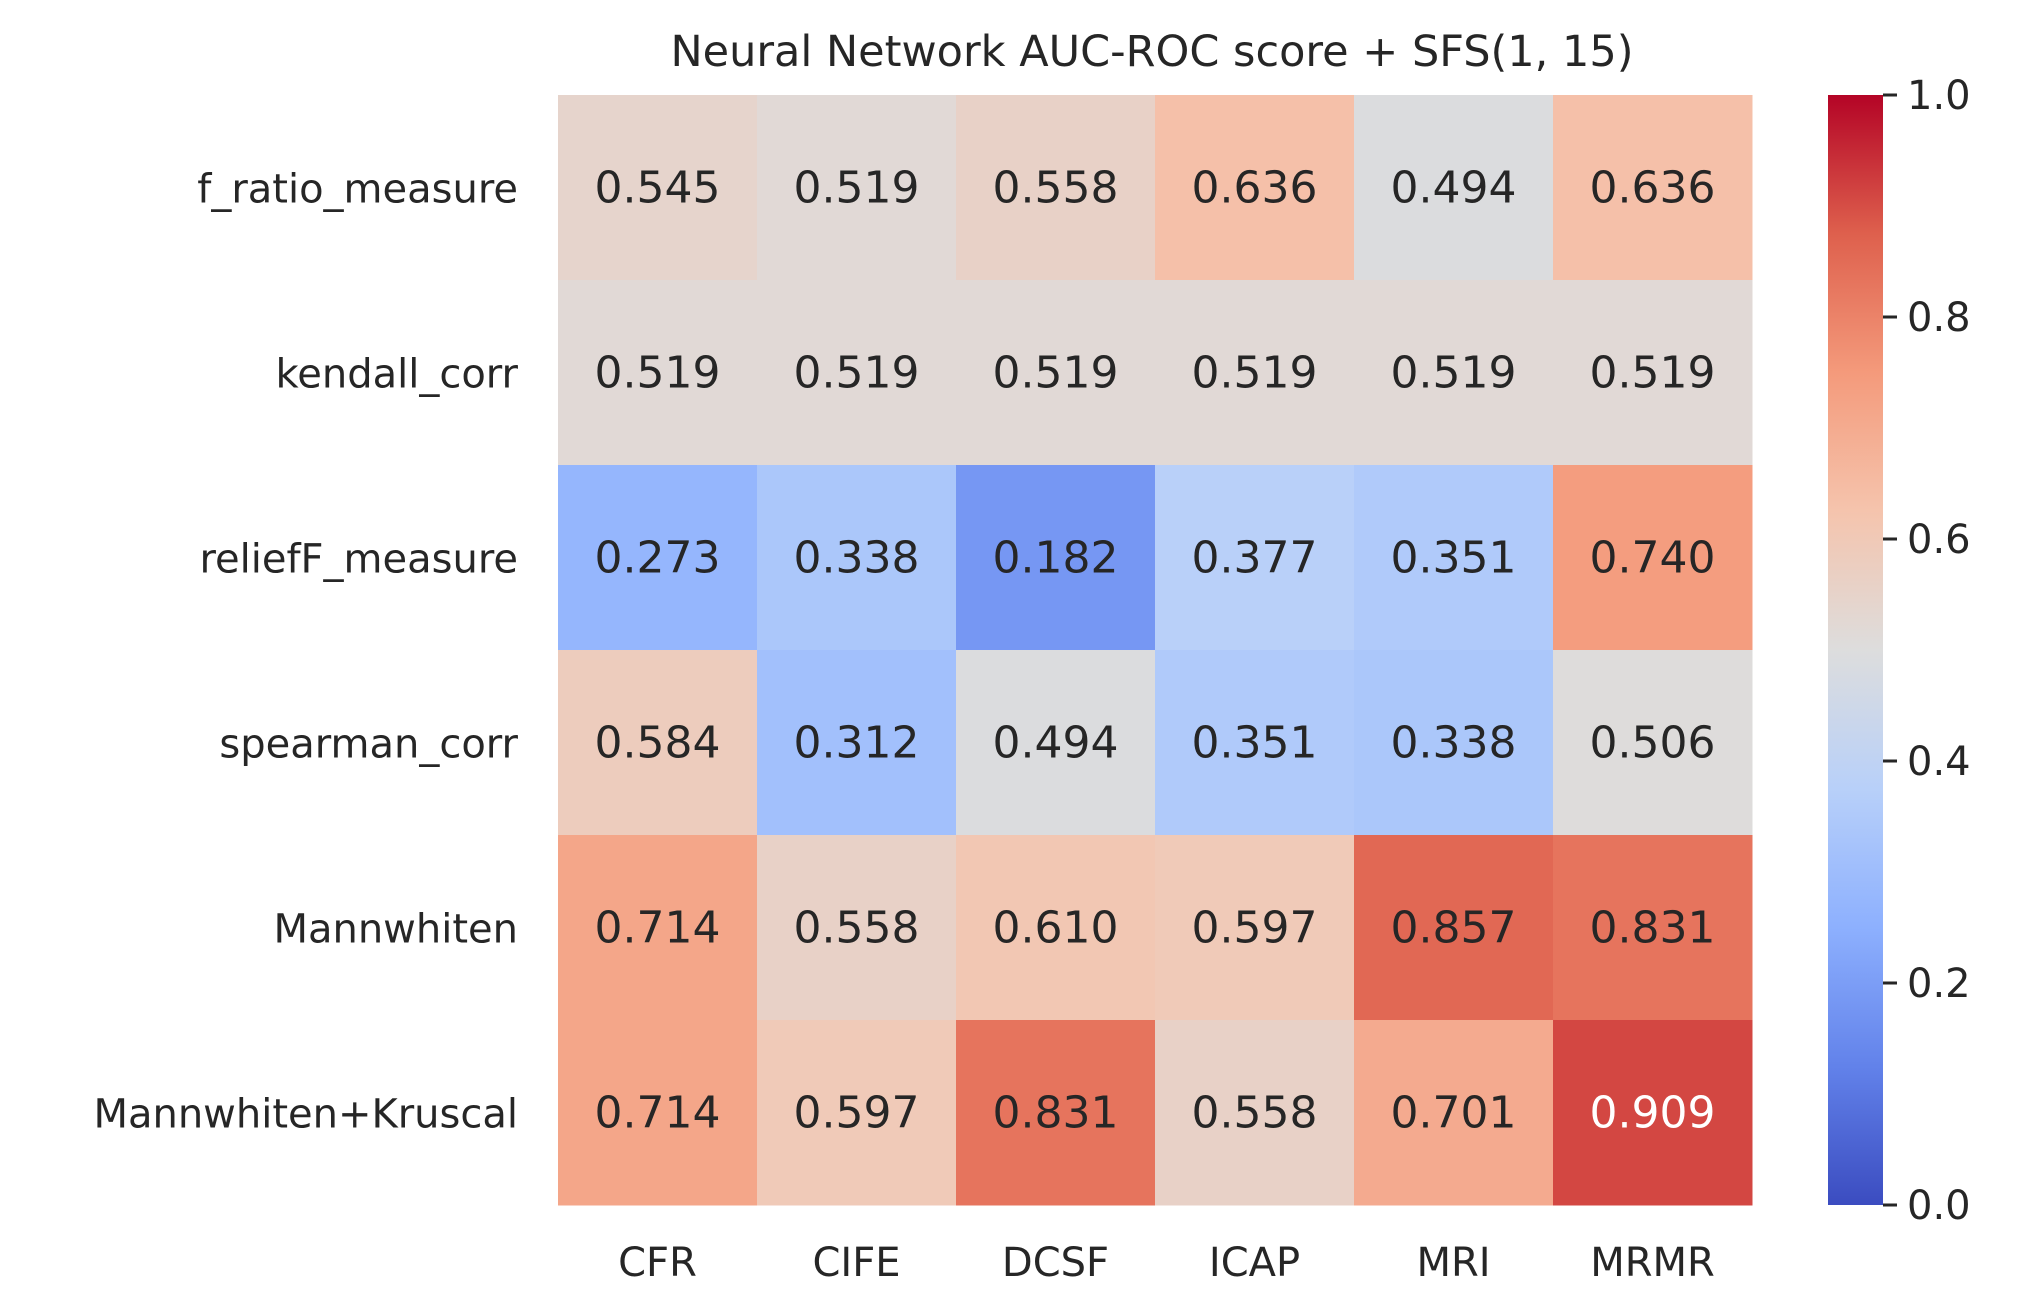 Image resolution: width=2018 pixels, height=1316 pixels. What do you see at coordinates (1939, 1206) in the screenshot?
I see `colorbar-tick-label: 0.0` at bounding box center [1939, 1206].